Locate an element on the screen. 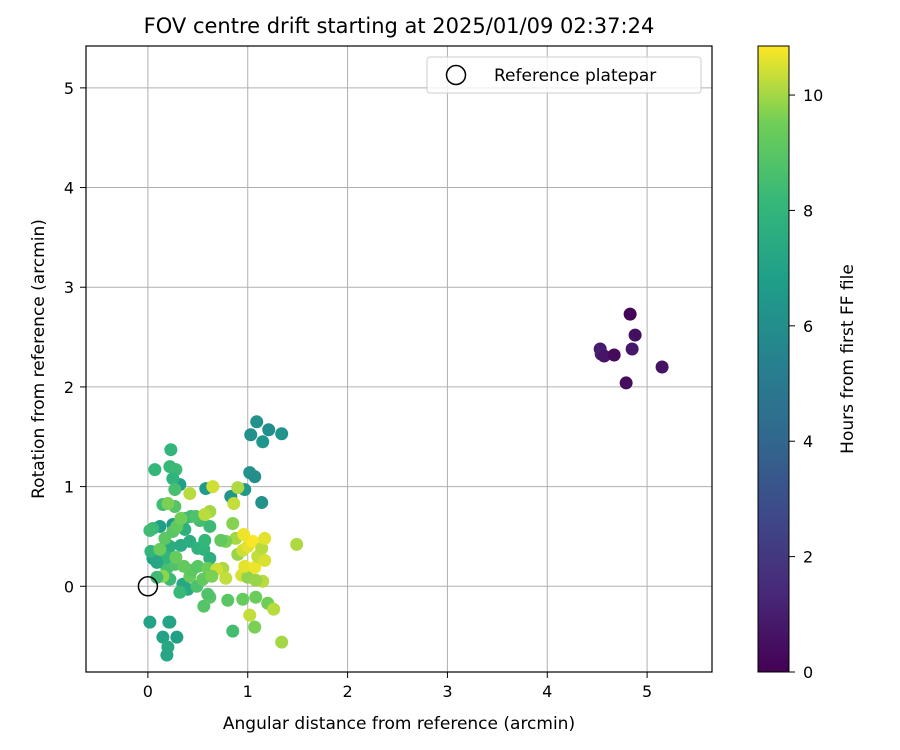 The height and width of the screenshot is (750, 900). x-tick-label: 1 is located at coordinates (248, 691).